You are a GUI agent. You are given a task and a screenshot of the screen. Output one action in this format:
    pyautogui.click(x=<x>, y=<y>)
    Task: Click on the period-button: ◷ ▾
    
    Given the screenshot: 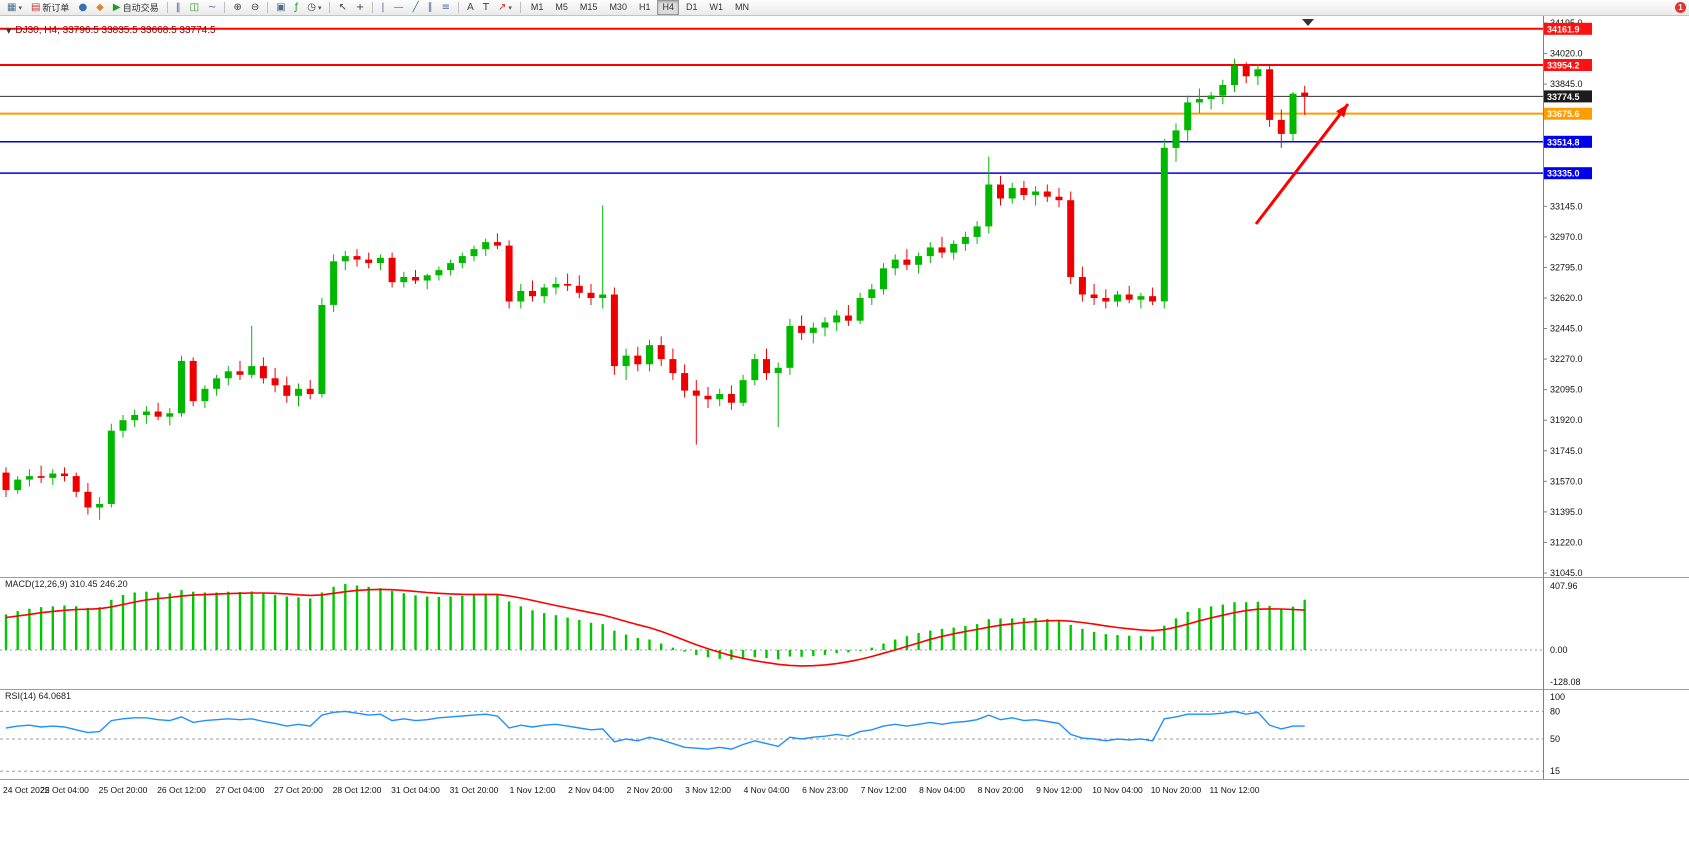 What is the action you would take?
    pyautogui.click(x=314, y=8)
    